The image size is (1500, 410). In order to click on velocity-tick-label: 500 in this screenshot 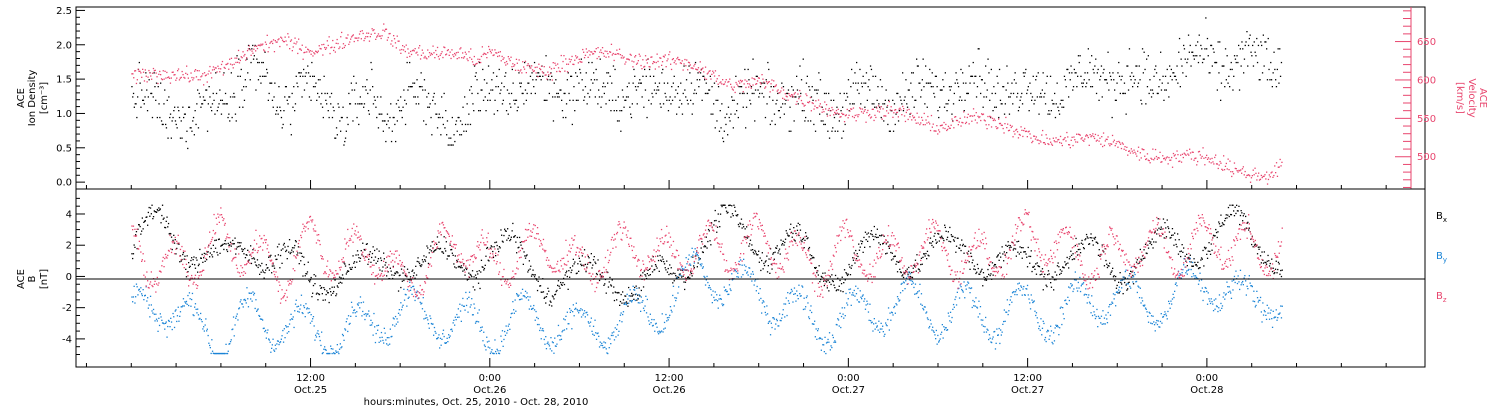, I will do `click(1426, 157)`.